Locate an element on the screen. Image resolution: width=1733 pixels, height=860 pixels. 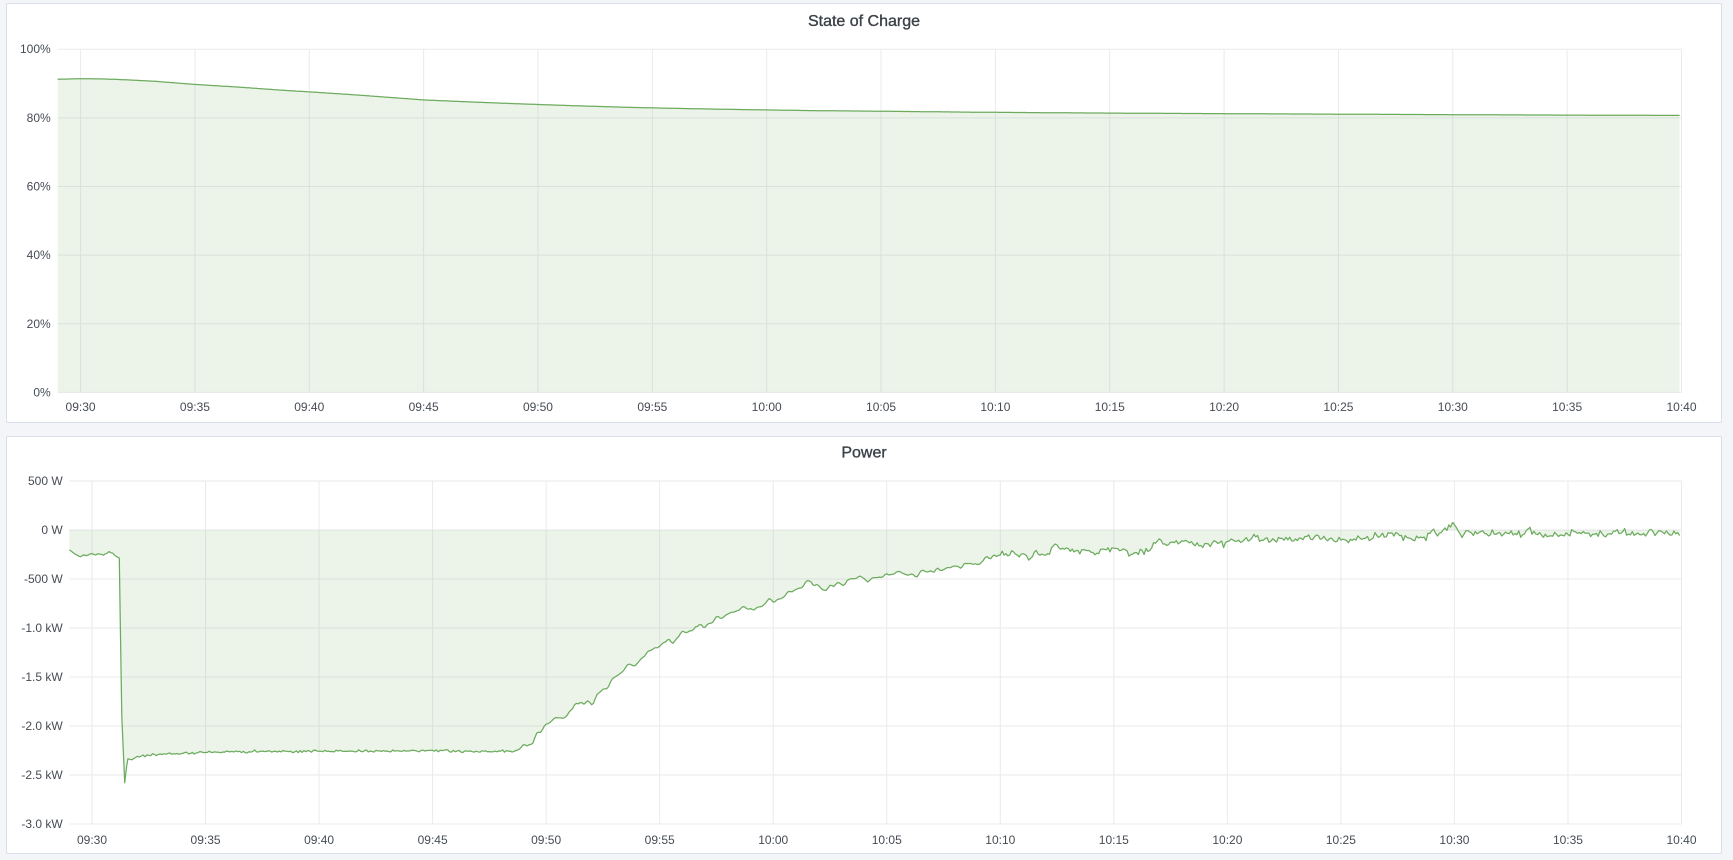
svg-text: -1.0 kW is located at coordinates (42, 628).